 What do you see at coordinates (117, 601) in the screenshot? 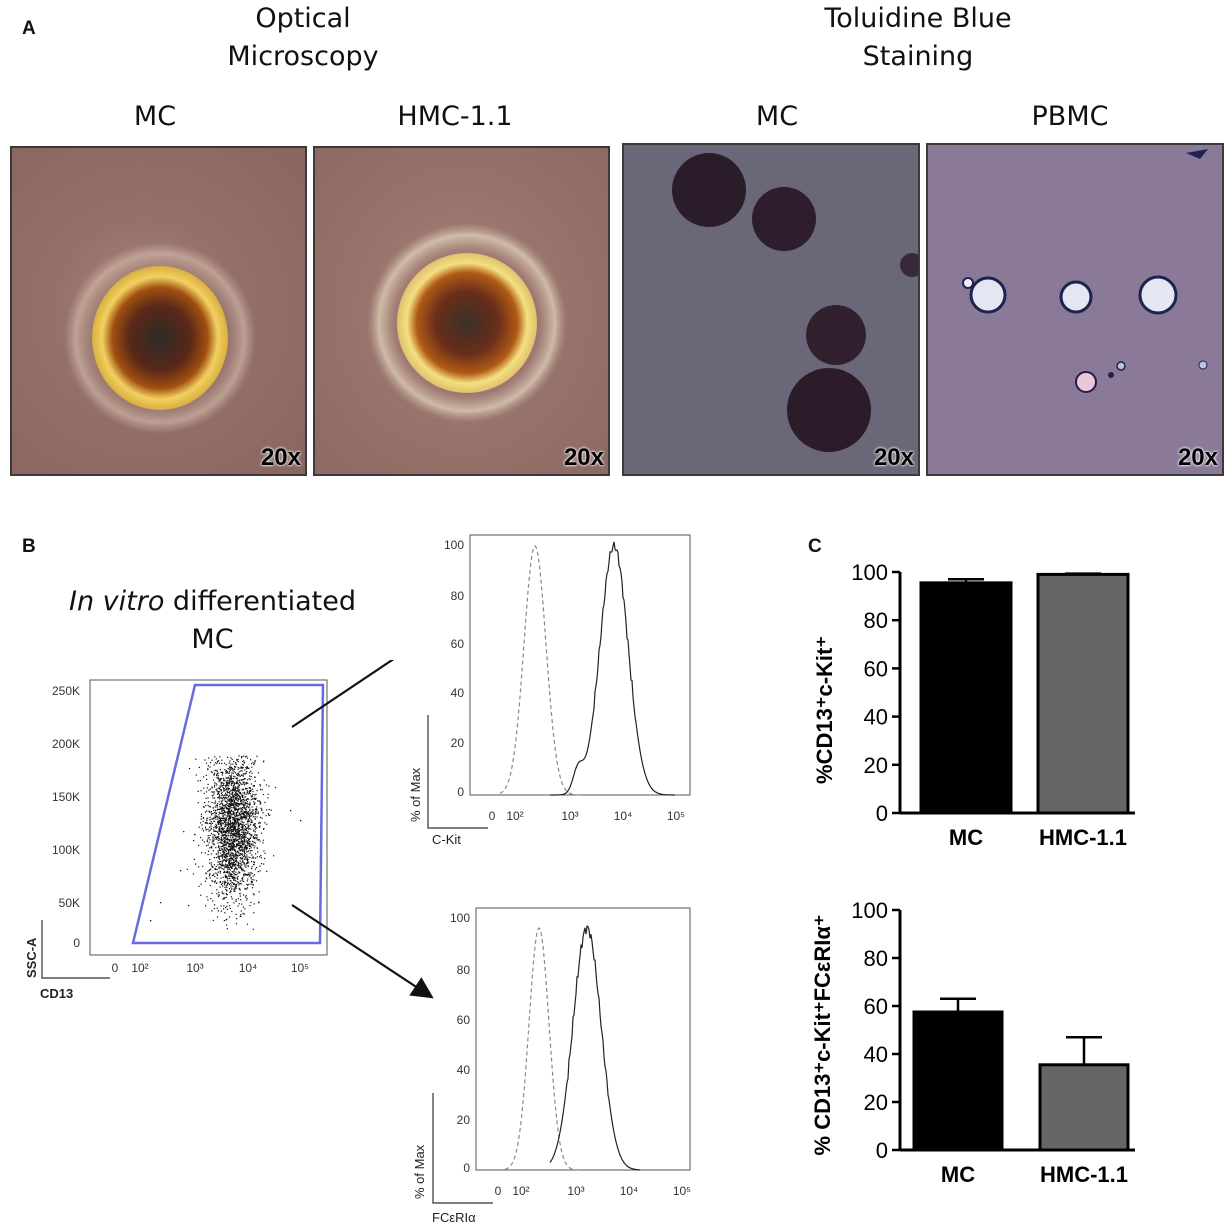
I see `title-italic: In vitro` at bounding box center [117, 601].